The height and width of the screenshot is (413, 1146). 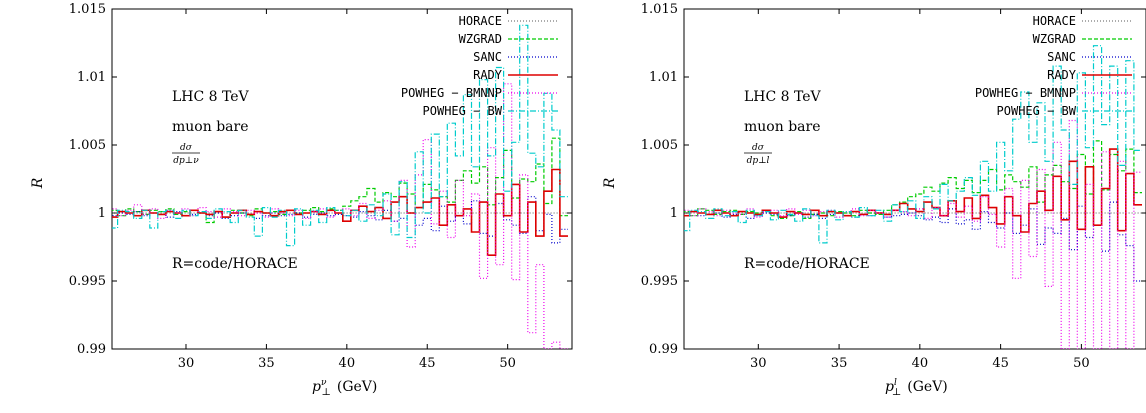 I want to click on annotation-frac-denominator: dp⊥ν, so click(x=186, y=161).